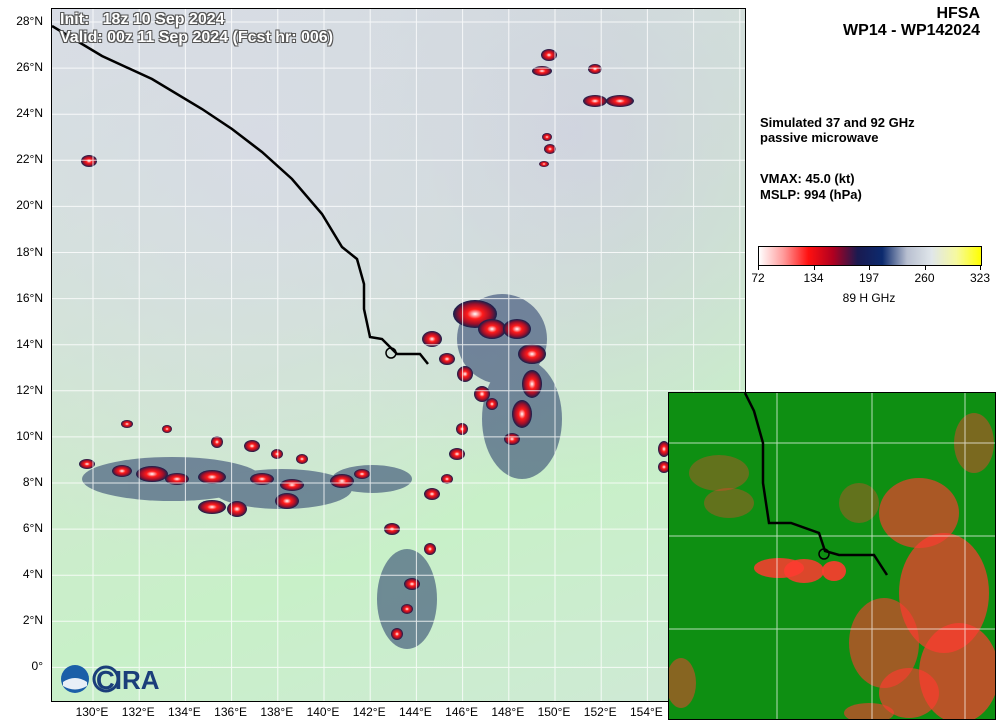 The image size is (1000, 722). Describe the element at coordinates (32, 528) in the screenshot. I see `latitude-label: 6°N` at that location.